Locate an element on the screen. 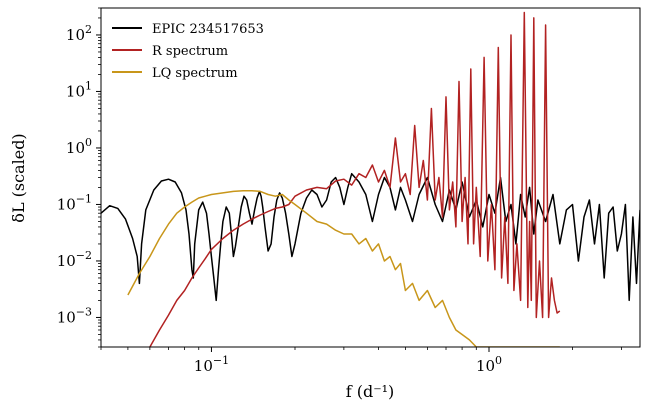  y-tick-label: 10⁻² is located at coordinates (74, 259).